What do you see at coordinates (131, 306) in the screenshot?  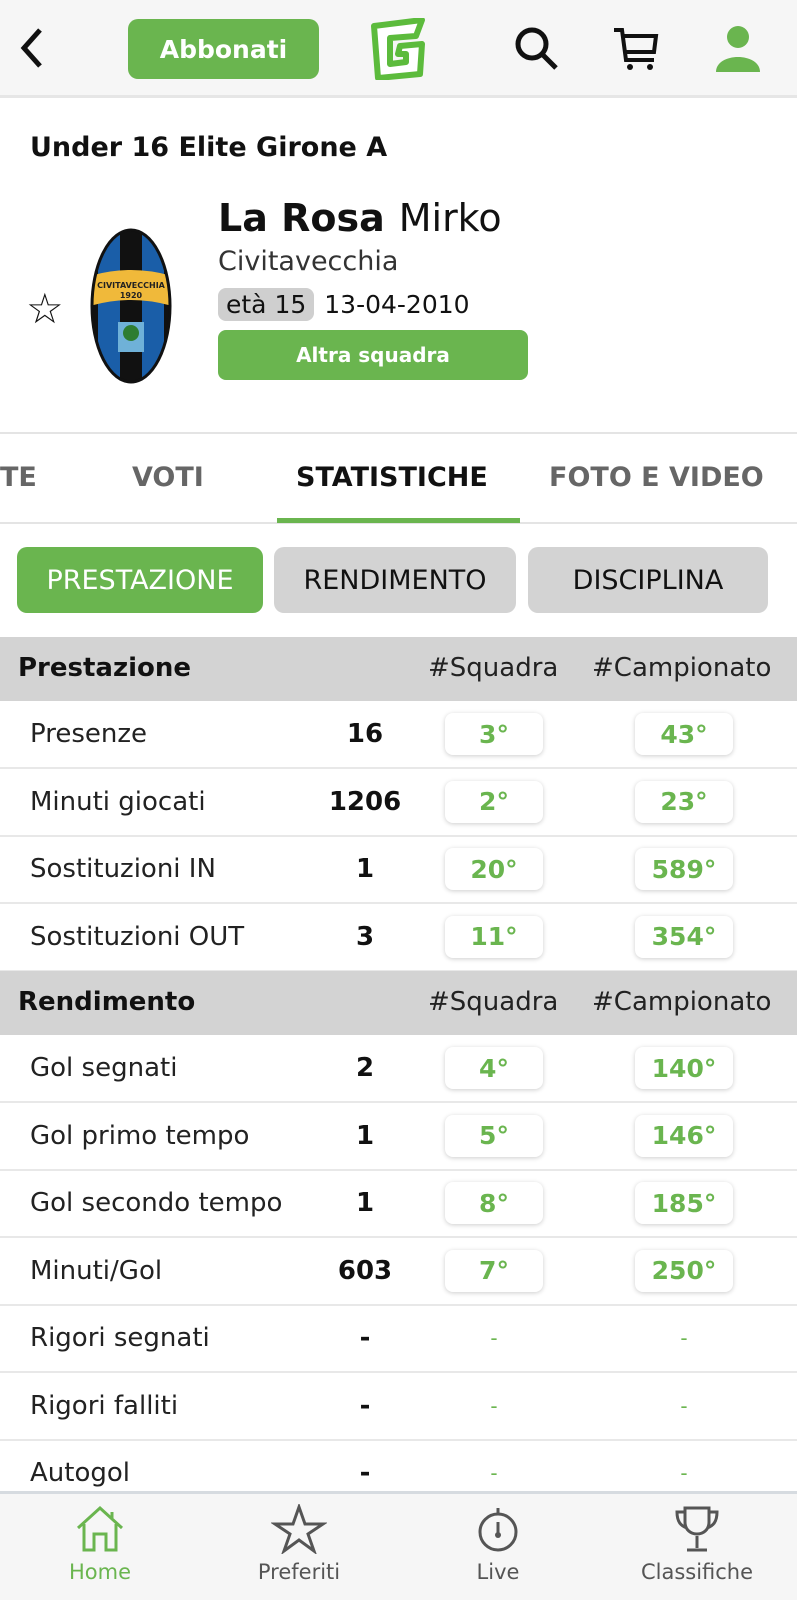 I see `team-crest: CIVITAVECCHIA 1920` at bounding box center [131, 306].